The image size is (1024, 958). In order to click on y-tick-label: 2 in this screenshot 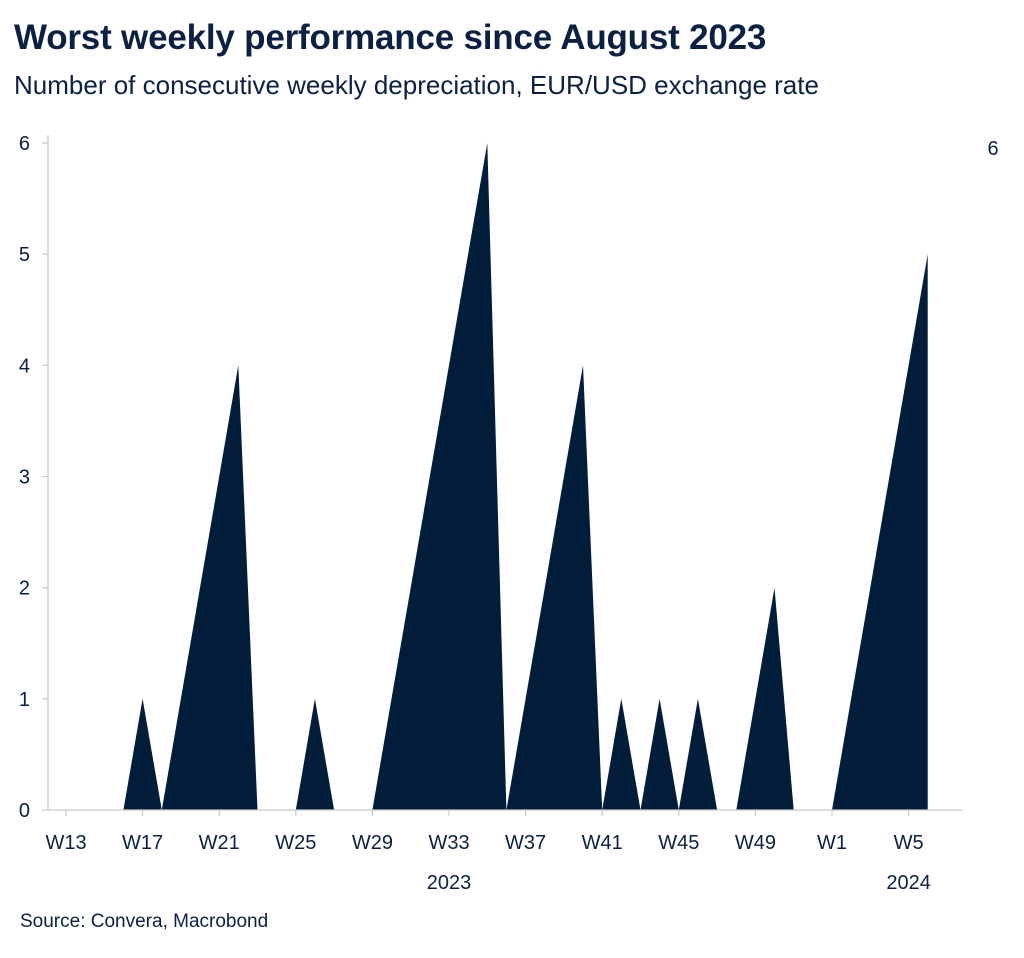, I will do `click(24, 589)`.